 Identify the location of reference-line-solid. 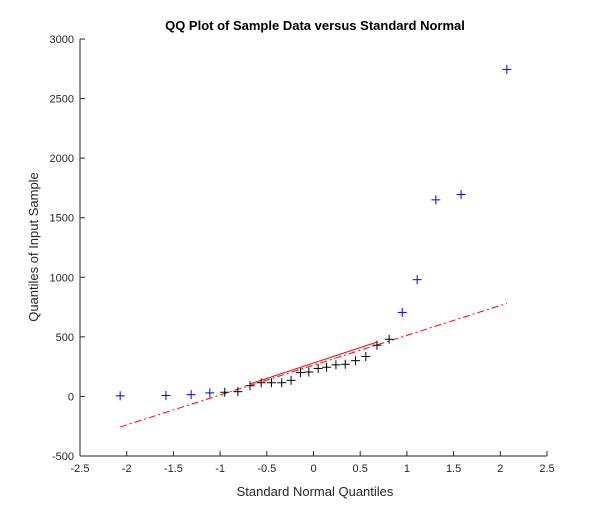
(313, 363).